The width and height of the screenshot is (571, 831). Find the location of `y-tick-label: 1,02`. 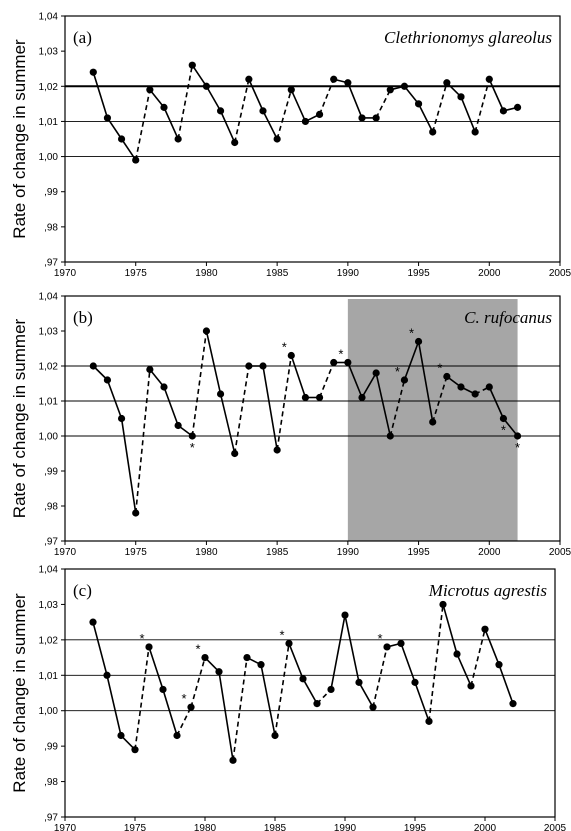

y-tick-label: 1,02 is located at coordinates (49, 640).